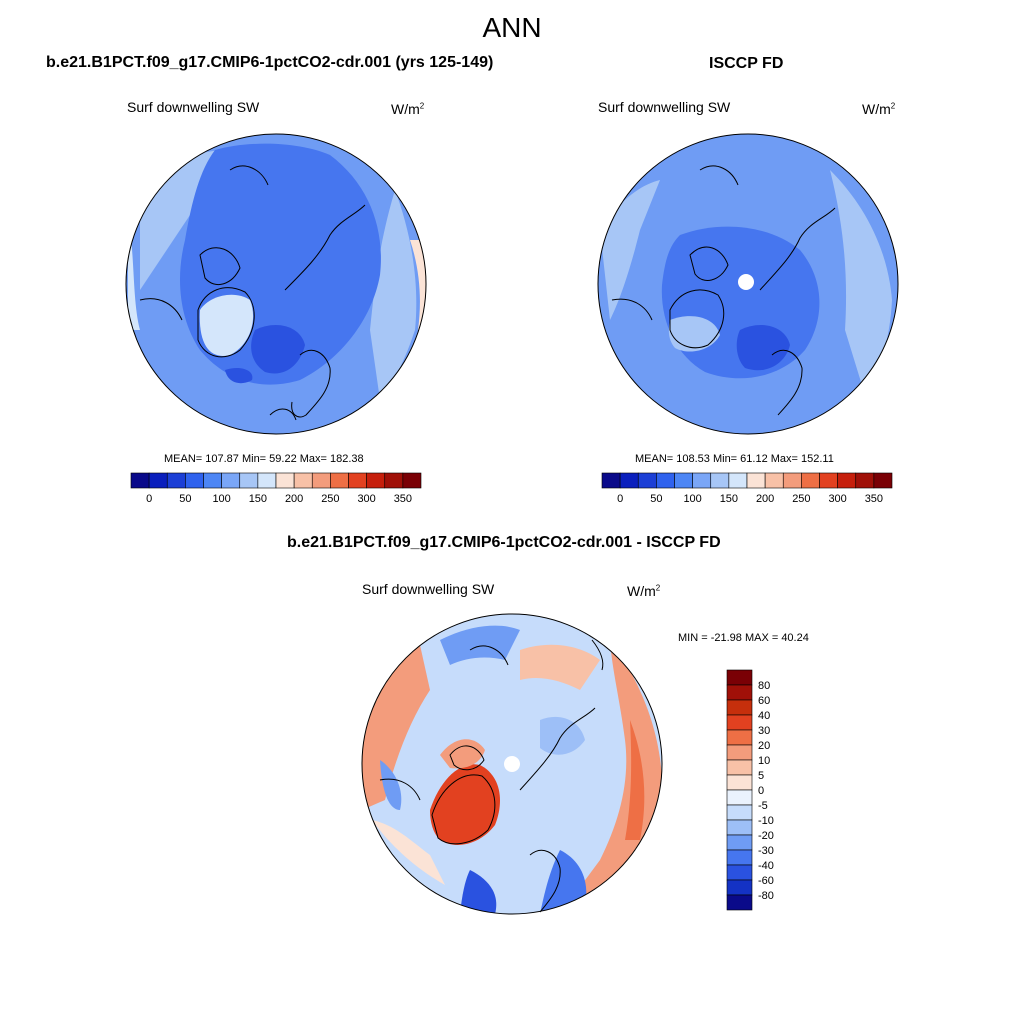 The image size is (1024, 1024). What do you see at coordinates (252, 293) in the screenshot?
I see `map1-coastlines` at bounding box center [252, 293].